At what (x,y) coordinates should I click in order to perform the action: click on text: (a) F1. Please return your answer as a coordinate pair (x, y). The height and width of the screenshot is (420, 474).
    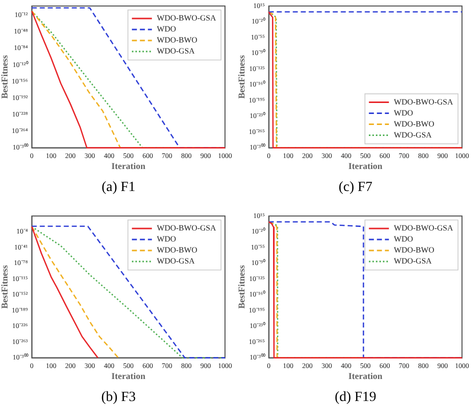
    Looking at the image, I should click on (118, 188).